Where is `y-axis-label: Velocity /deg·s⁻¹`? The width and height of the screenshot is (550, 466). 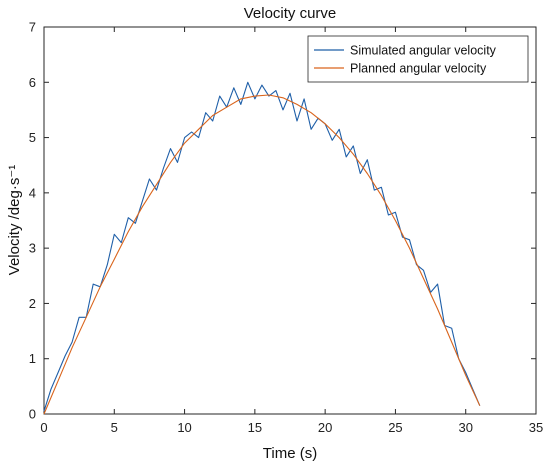 y-axis-label: Velocity /deg·s⁻¹ is located at coordinates (14, 220).